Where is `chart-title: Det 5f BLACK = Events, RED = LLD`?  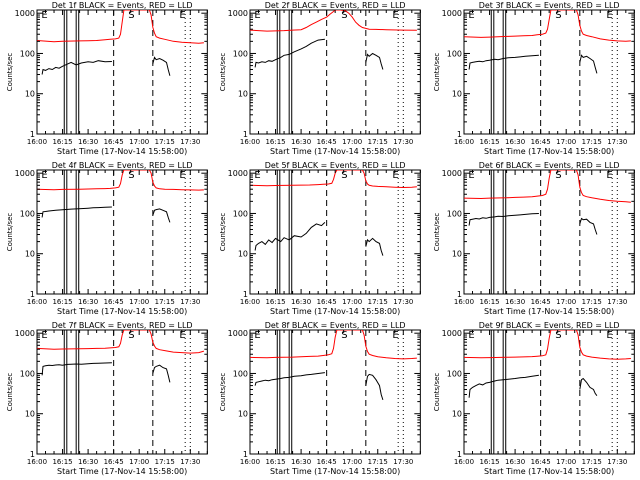 chart-title: Det 5f BLACK = Events, RED = LLD is located at coordinates (335, 165).